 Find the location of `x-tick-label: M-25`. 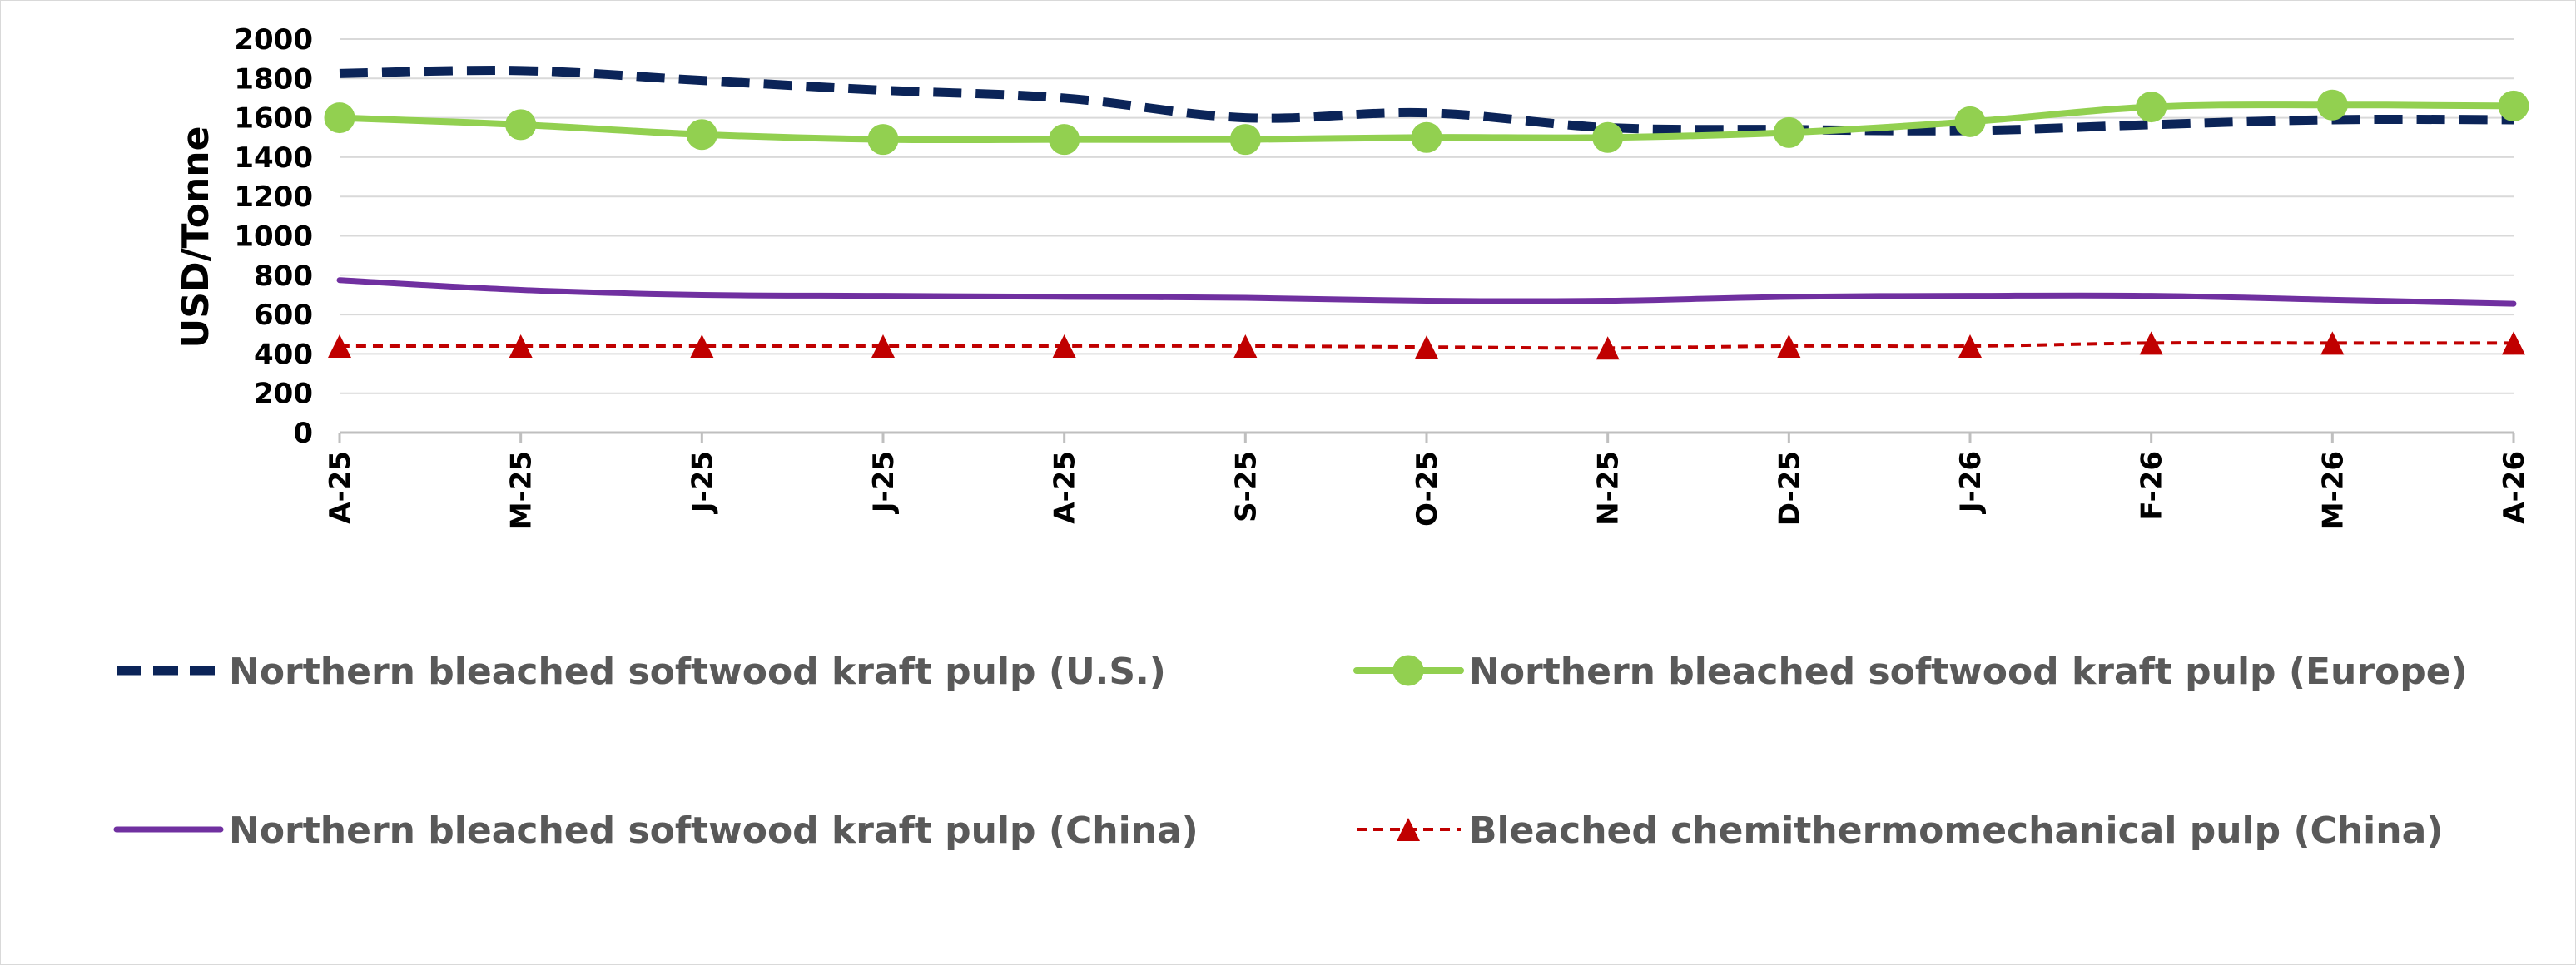

x-tick-label: M-25 is located at coordinates (522, 490).